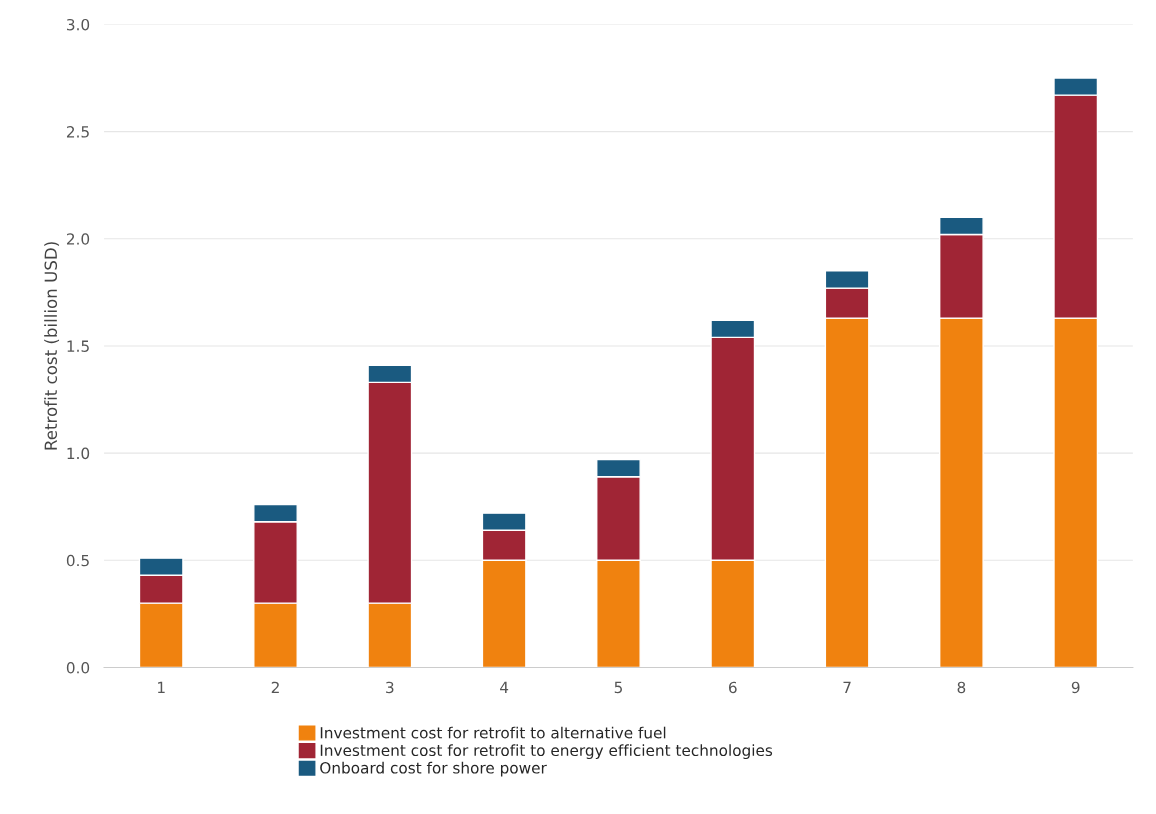 This screenshot has height=814, width=1156. What do you see at coordinates (52, 346) in the screenshot?
I see `y-axis-title: Retrofit cost (billion USD)` at bounding box center [52, 346].